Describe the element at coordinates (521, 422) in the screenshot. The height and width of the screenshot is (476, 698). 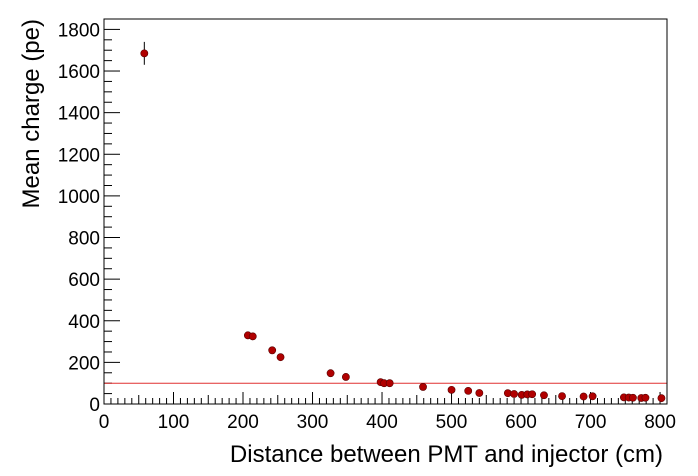
I see `x-tick-label: 600` at that location.